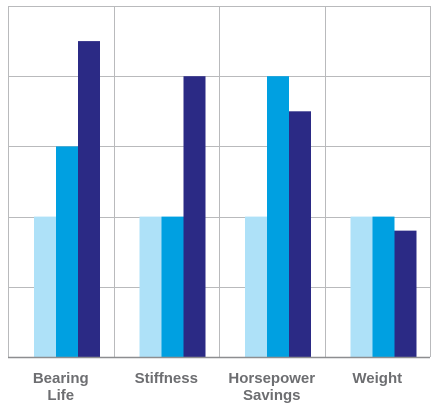 The height and width of the screenshot is (418, 440). What do you see at coordinates (150, 286) in the screenshot?
I see `bar-cat1-s0` at bounding box center [150, 286].